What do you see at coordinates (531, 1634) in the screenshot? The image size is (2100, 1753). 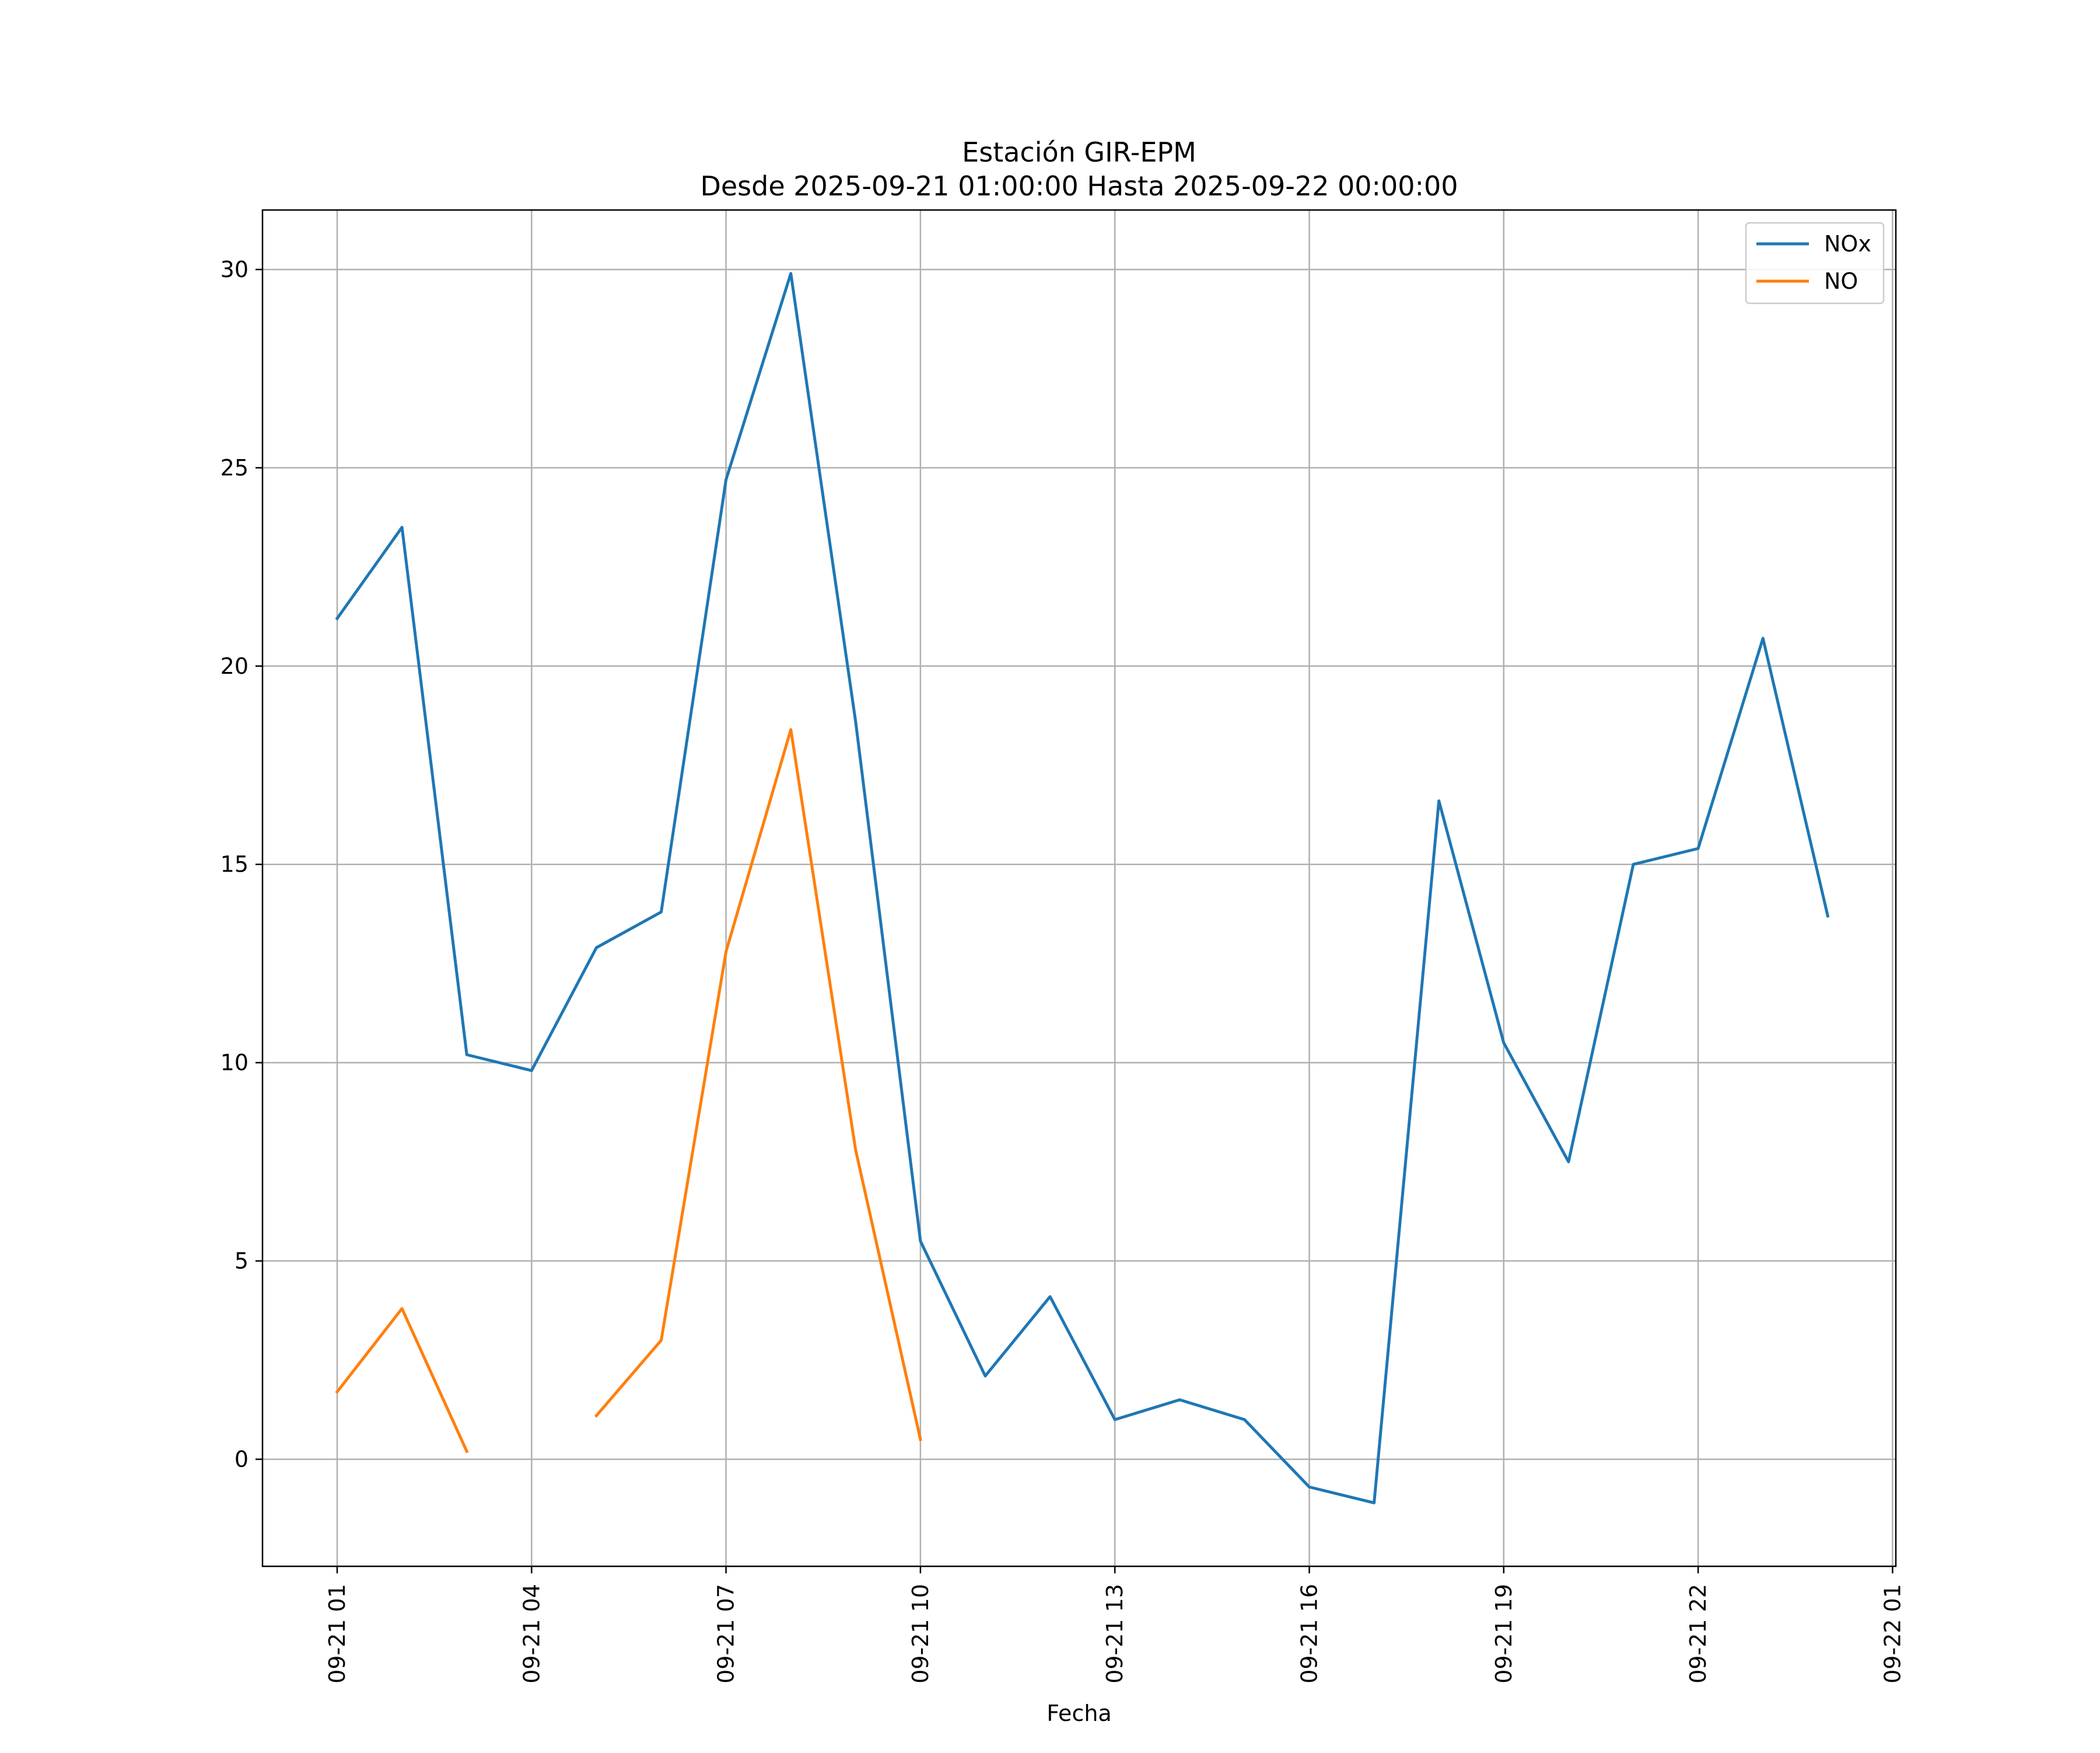 I see `x-tick-label: 09-21 04` at bounding box center [531, 1634].